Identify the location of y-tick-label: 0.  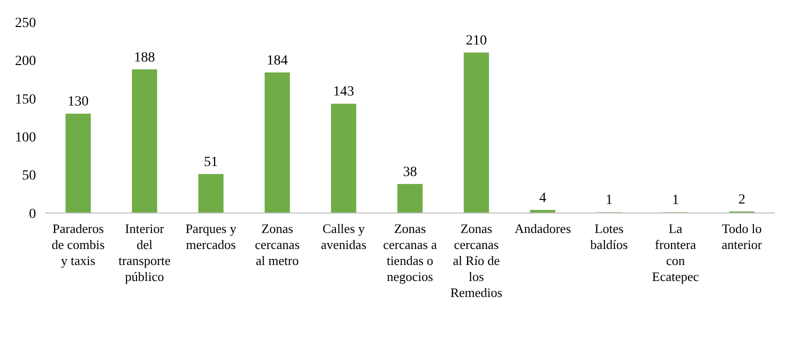
(32, 214).